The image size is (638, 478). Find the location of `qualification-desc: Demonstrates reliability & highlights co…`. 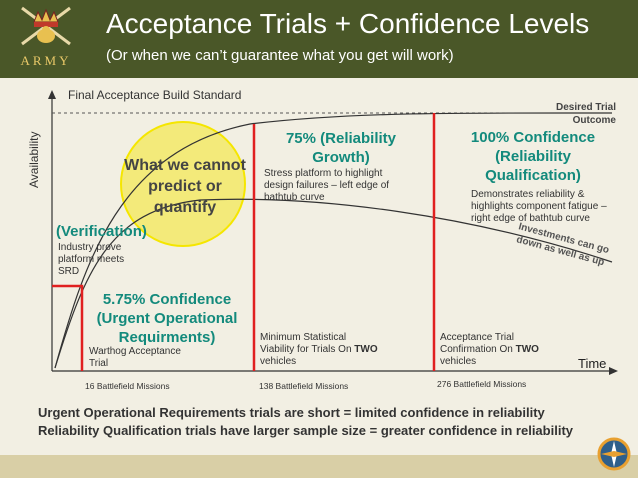

qualification-desc: Demonstrates reliability & highlights co… is located at coordinates (539, 206).